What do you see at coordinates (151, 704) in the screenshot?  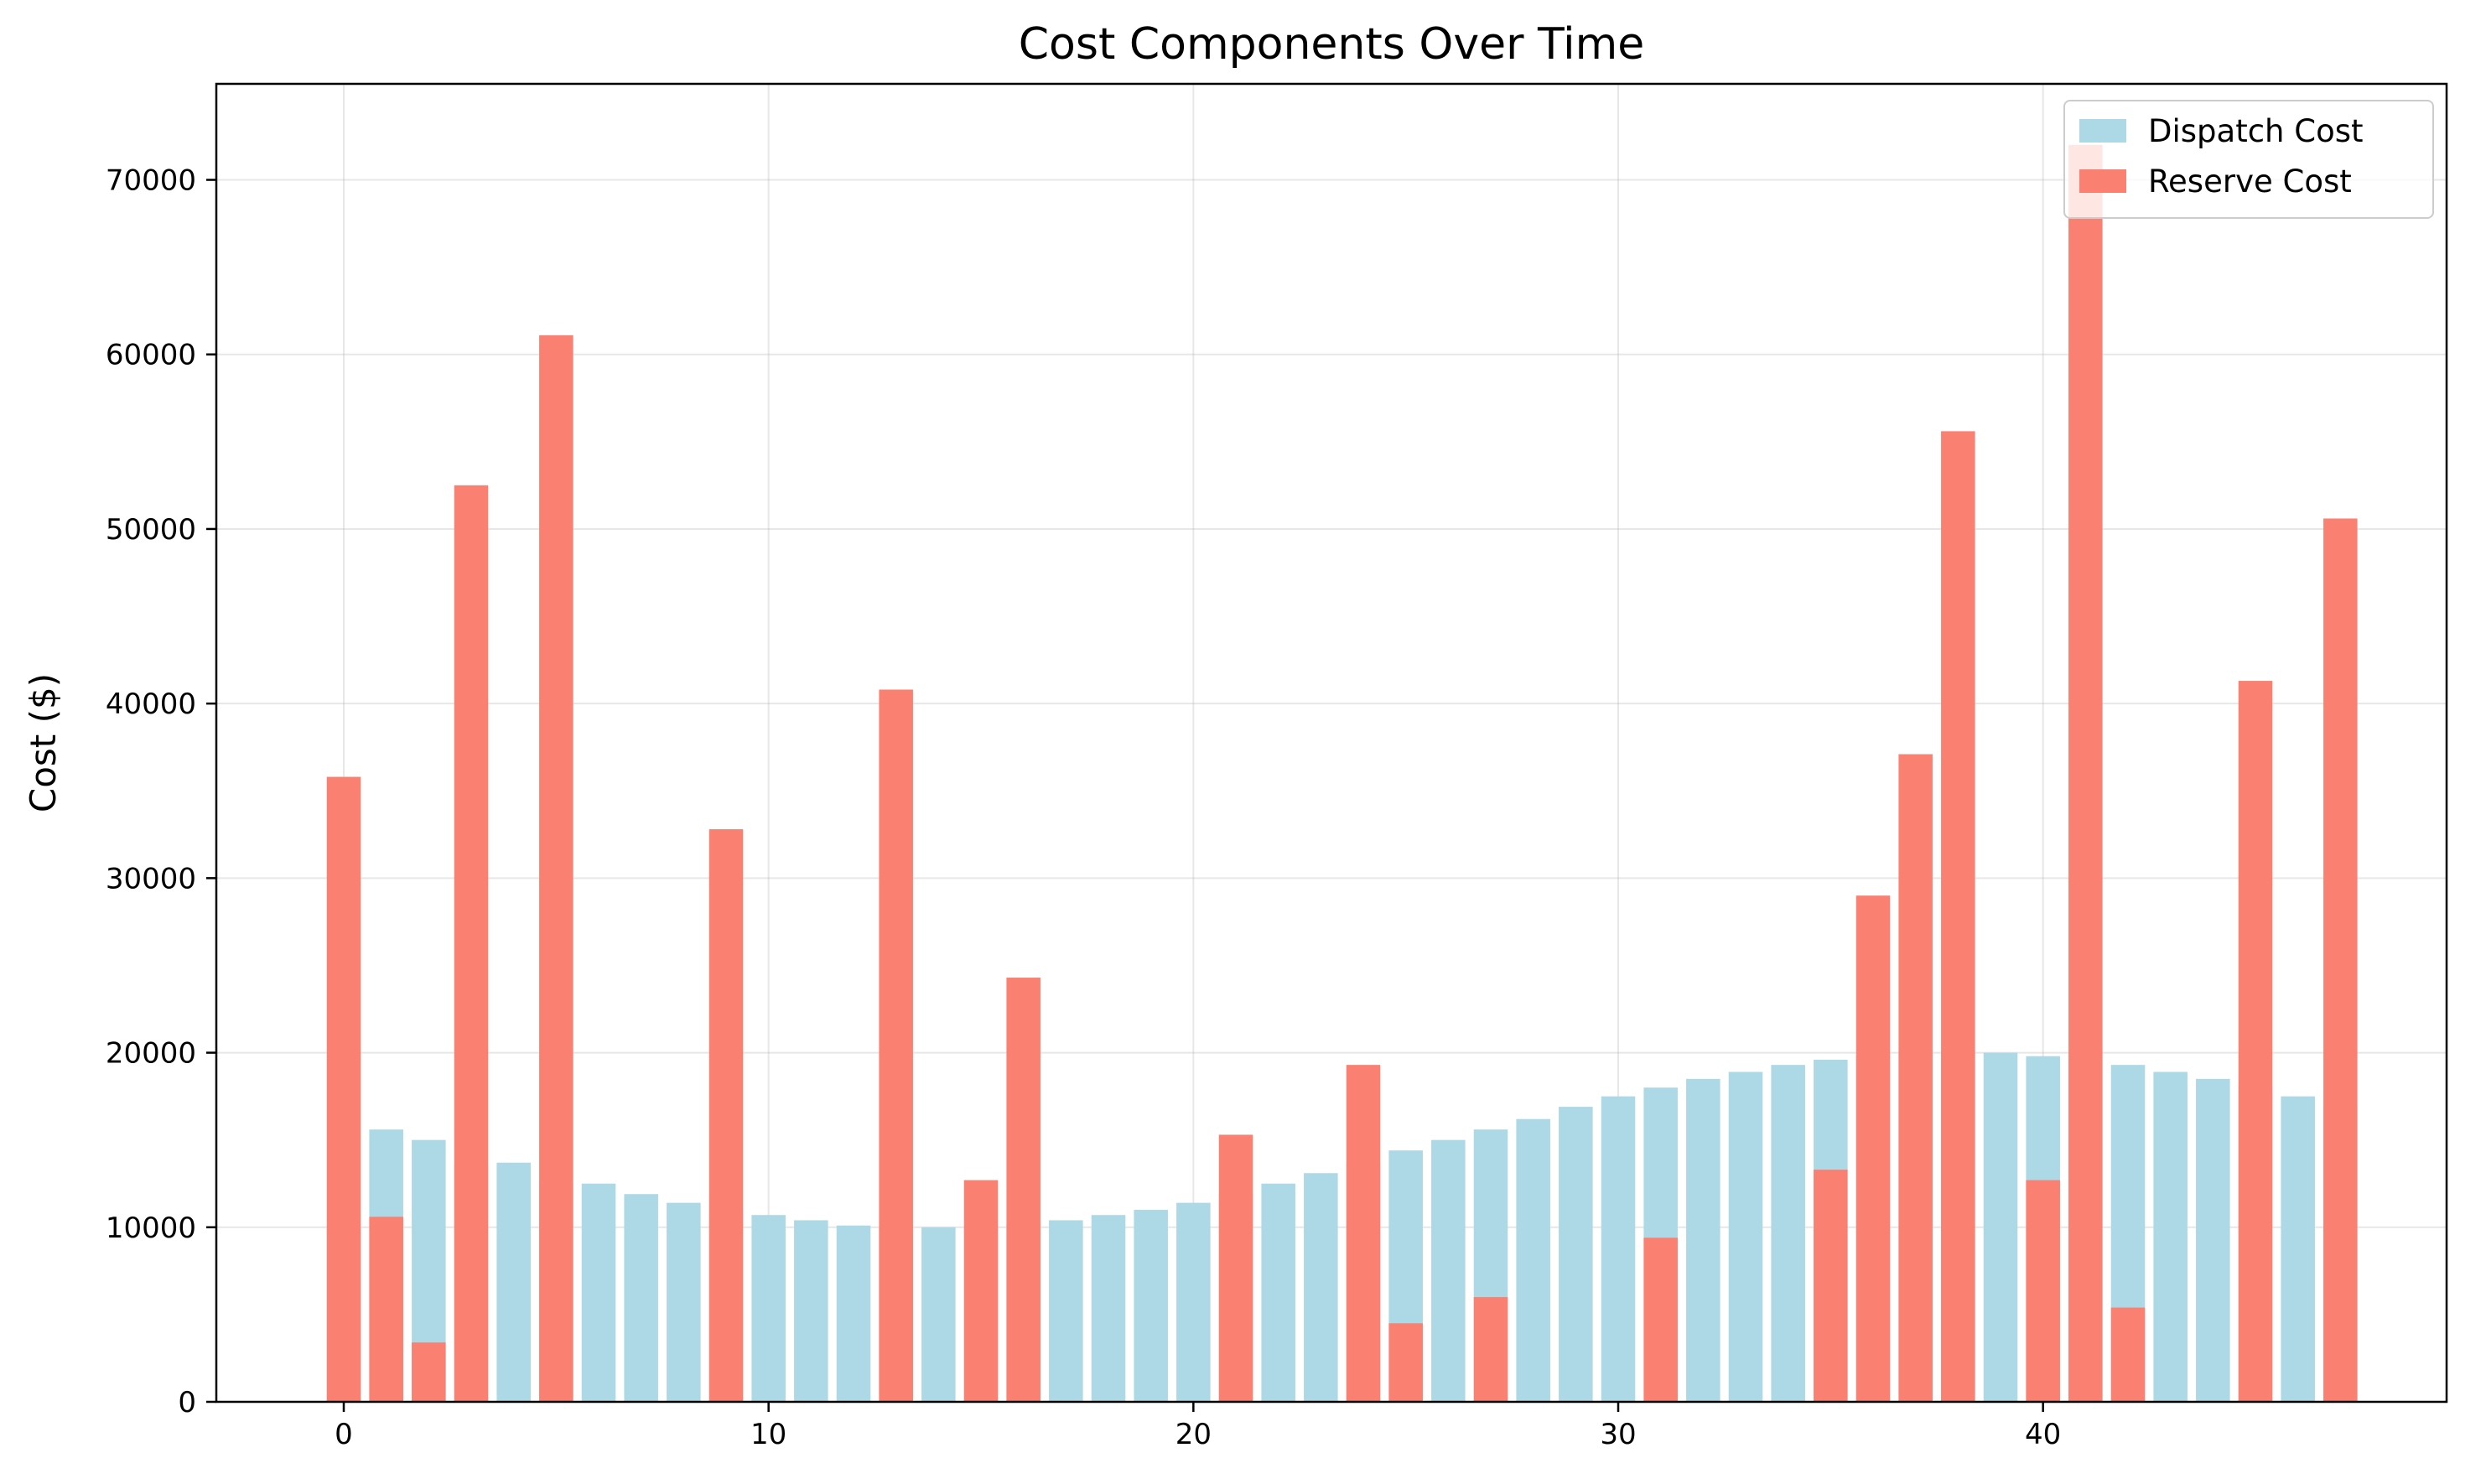 I see `y-tick-label: 40000` at bounding box center [151, 704].